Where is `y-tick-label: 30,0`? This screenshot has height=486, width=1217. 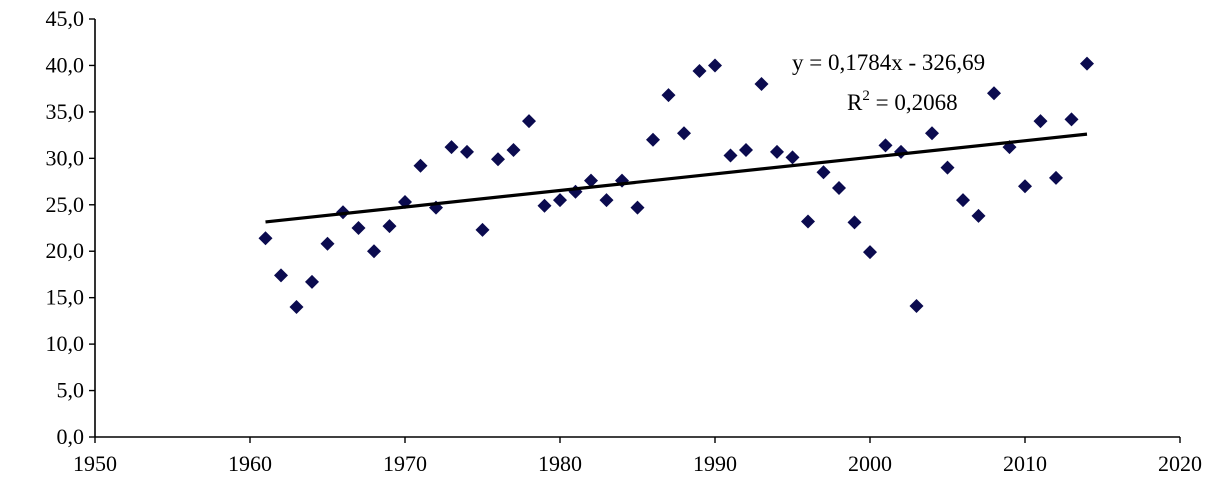
y-tick-label: 30,0 is located at coordinates (65, 157).